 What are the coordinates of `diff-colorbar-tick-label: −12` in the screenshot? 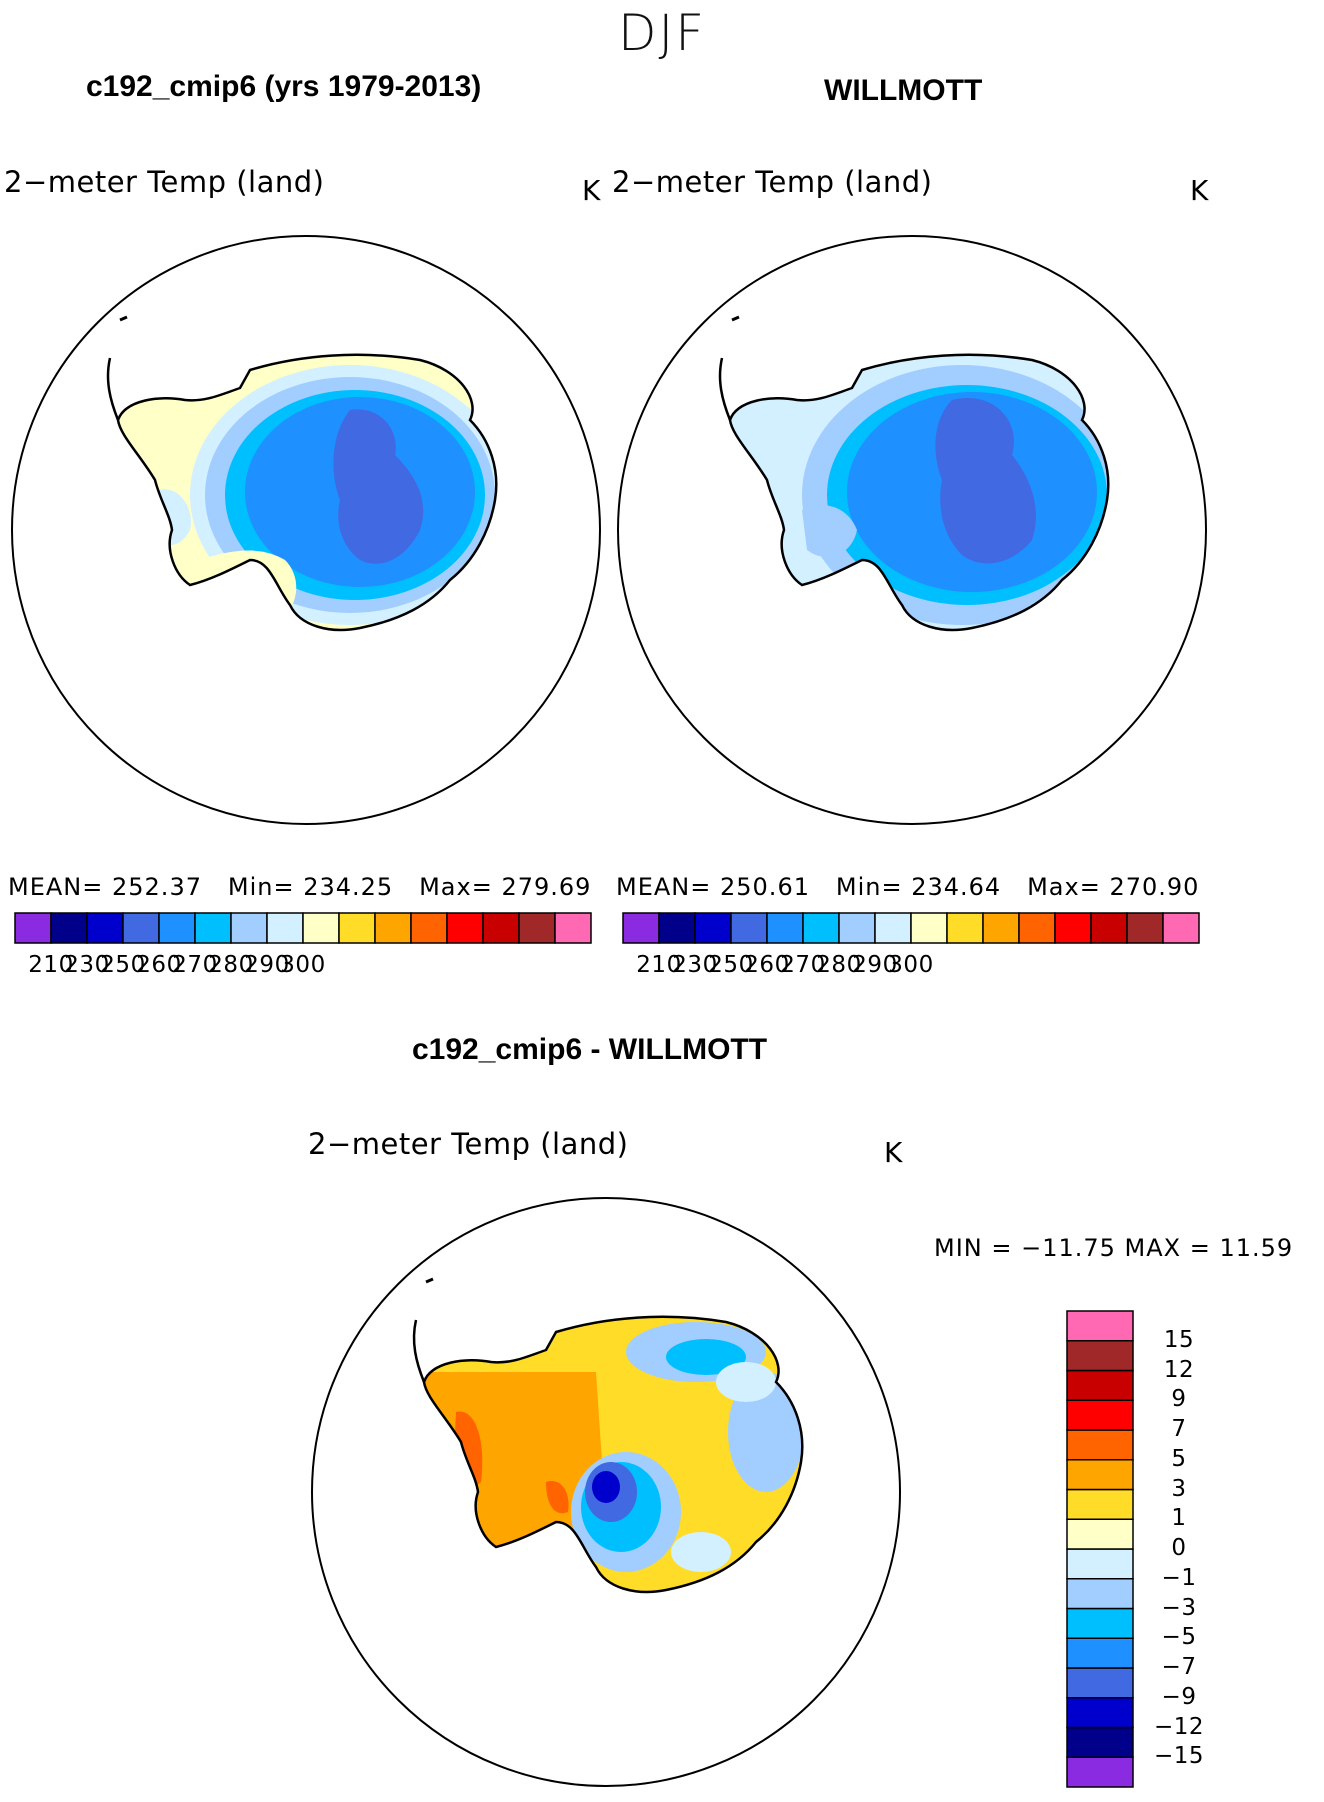 It's located at (1179, 1726).